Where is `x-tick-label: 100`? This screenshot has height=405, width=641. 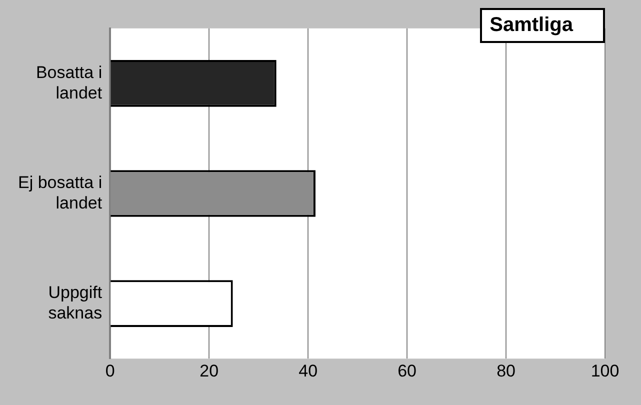 x-tick-label: 100 is located at coordinates (605, 370).